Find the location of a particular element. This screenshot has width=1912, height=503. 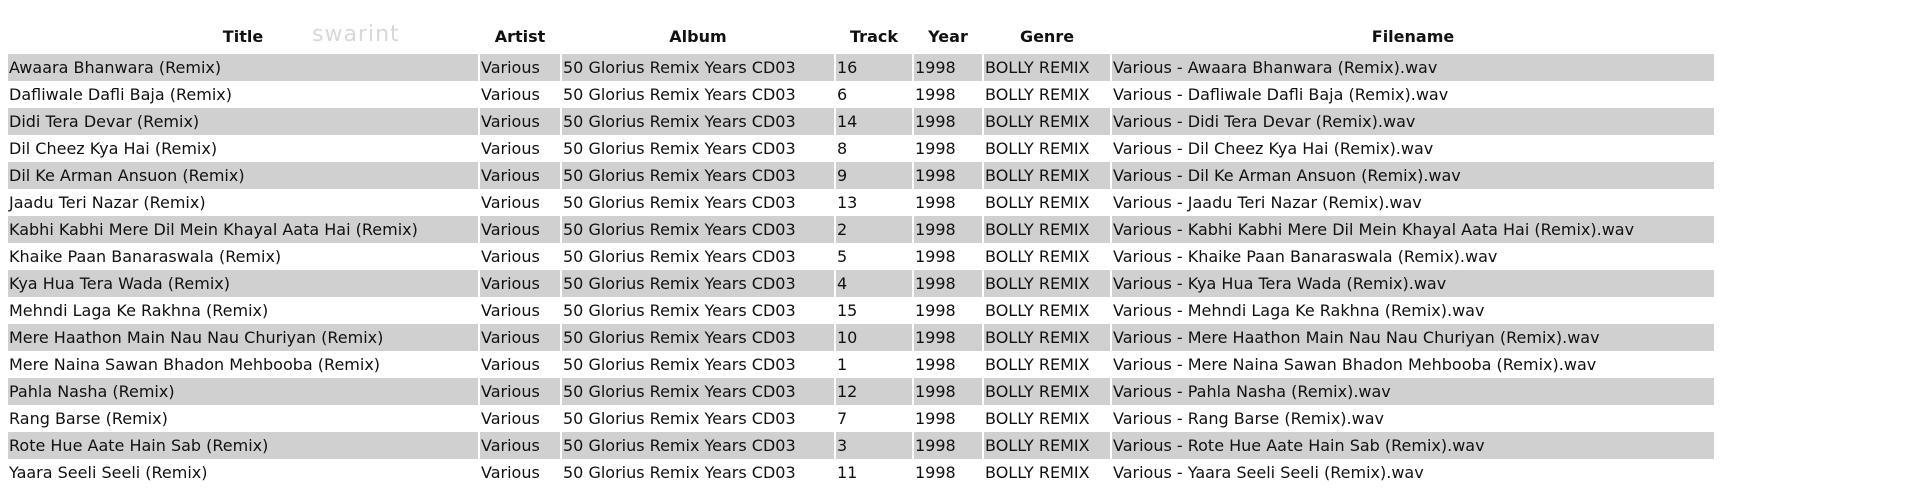

table-cell: 15 is located at coordinates (847, 310).